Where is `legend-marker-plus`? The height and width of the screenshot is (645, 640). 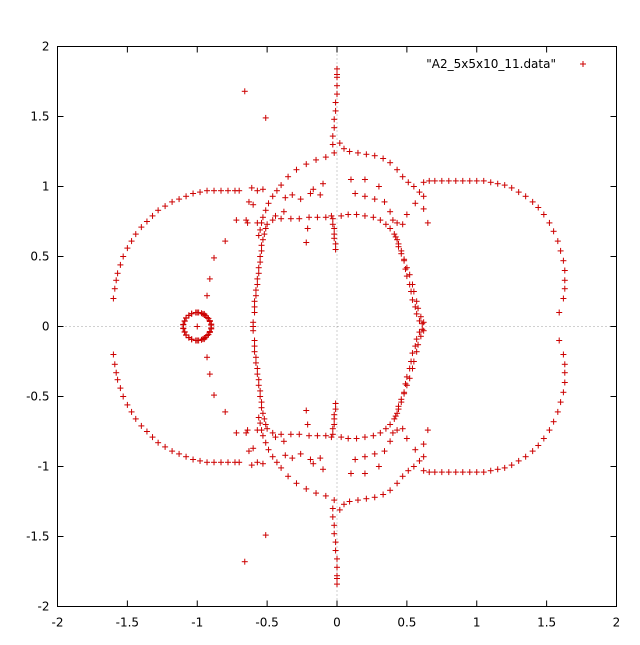
legend-marker-plus is located at coordinates (583, 64).